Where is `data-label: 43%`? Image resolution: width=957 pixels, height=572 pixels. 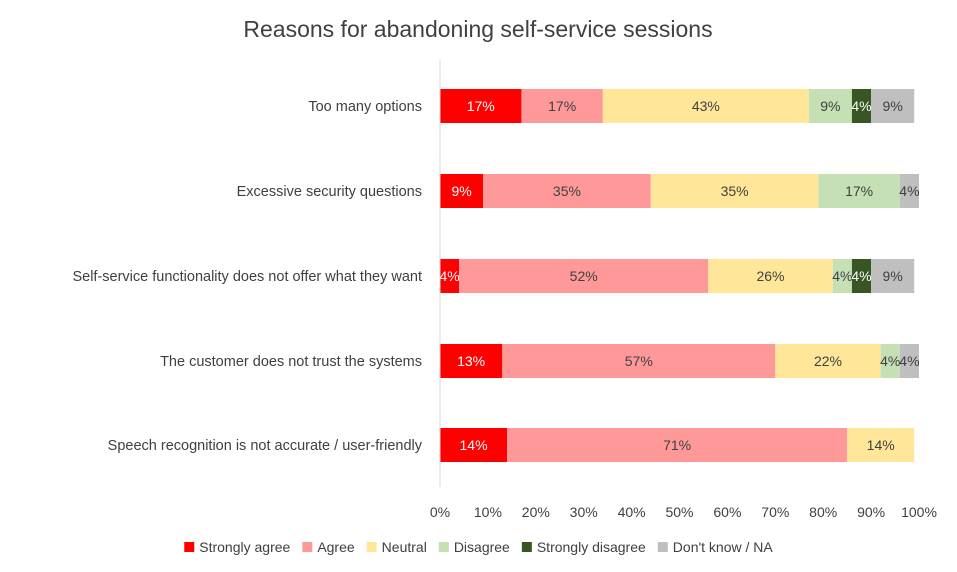
data-label: 43% is located at coordinates (706, 106).